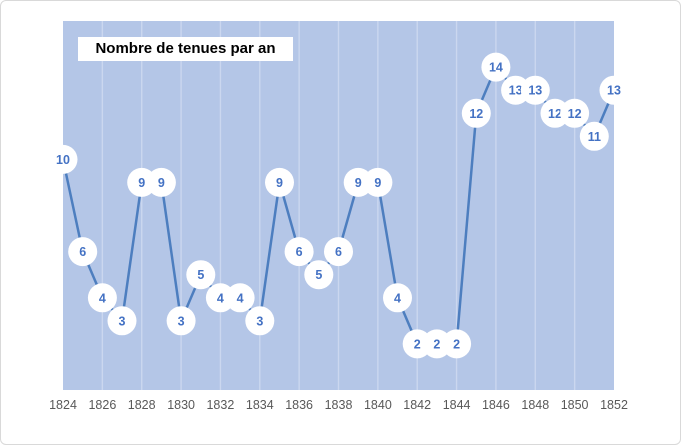  What do you see at coordinates (220, 405) in the screenshot?
I see `x-axis-tick-label: 1832` at bounding box center [220, 405].